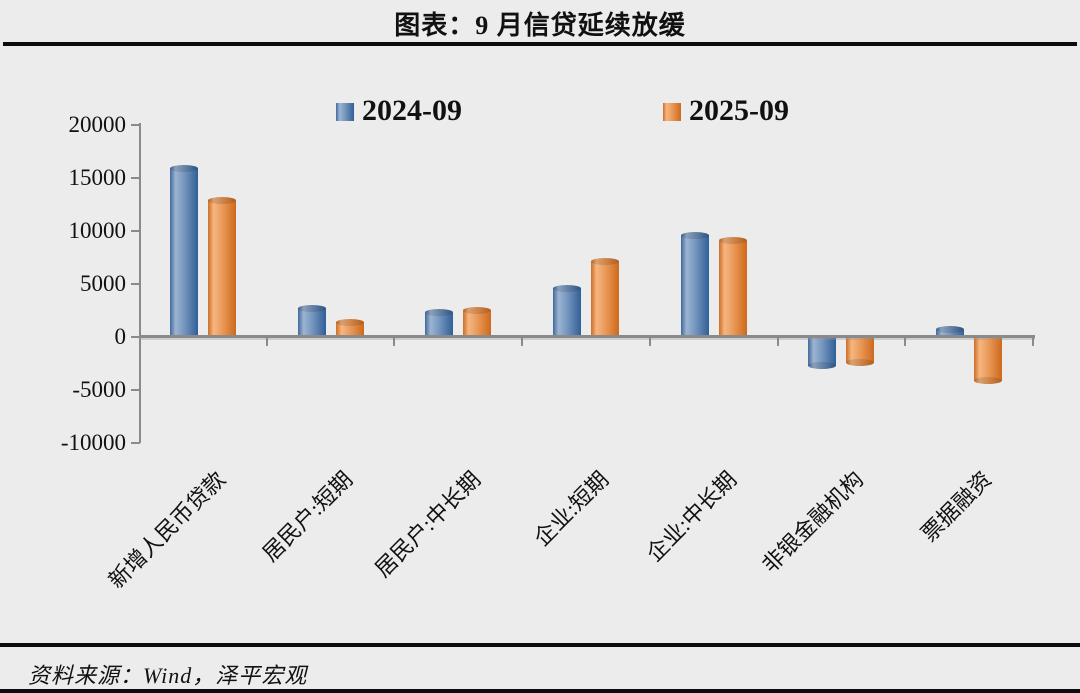 The image size is (1080, 693). What do you see at coordinates (93, 442) in the screenshot?
I see `y-axis-label: -10000` at bounding box center [93, 442].